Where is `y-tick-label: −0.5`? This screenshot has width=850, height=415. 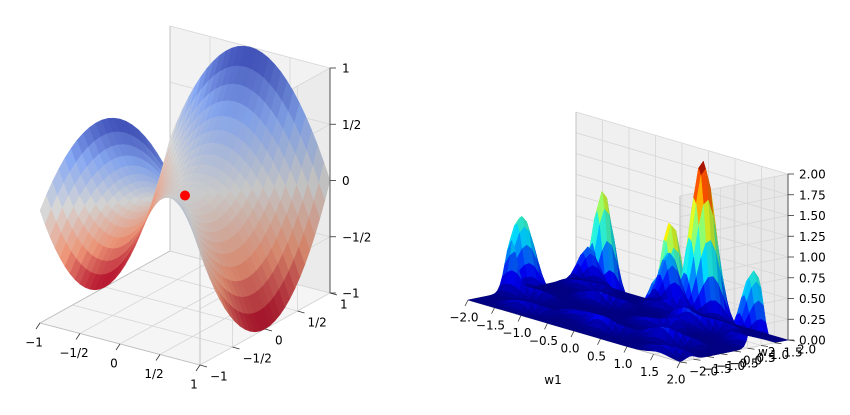 y-tick-label: −0.5 is located at coordinates (744, 363).